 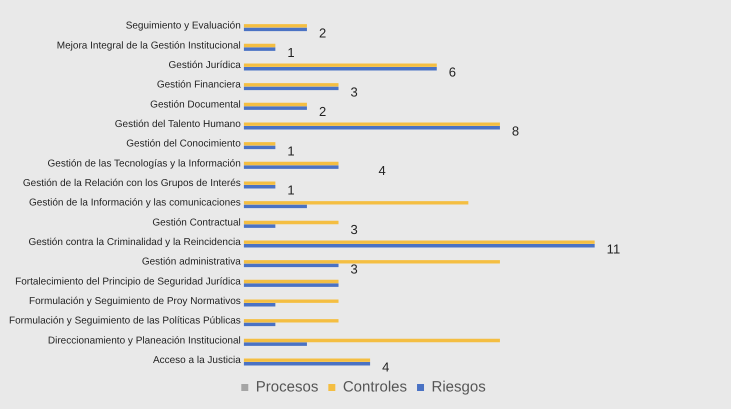 I want to click on y-tick-label: Formulación y Seguimiento de las Políticas Públicas, so click(x=124, y=321).